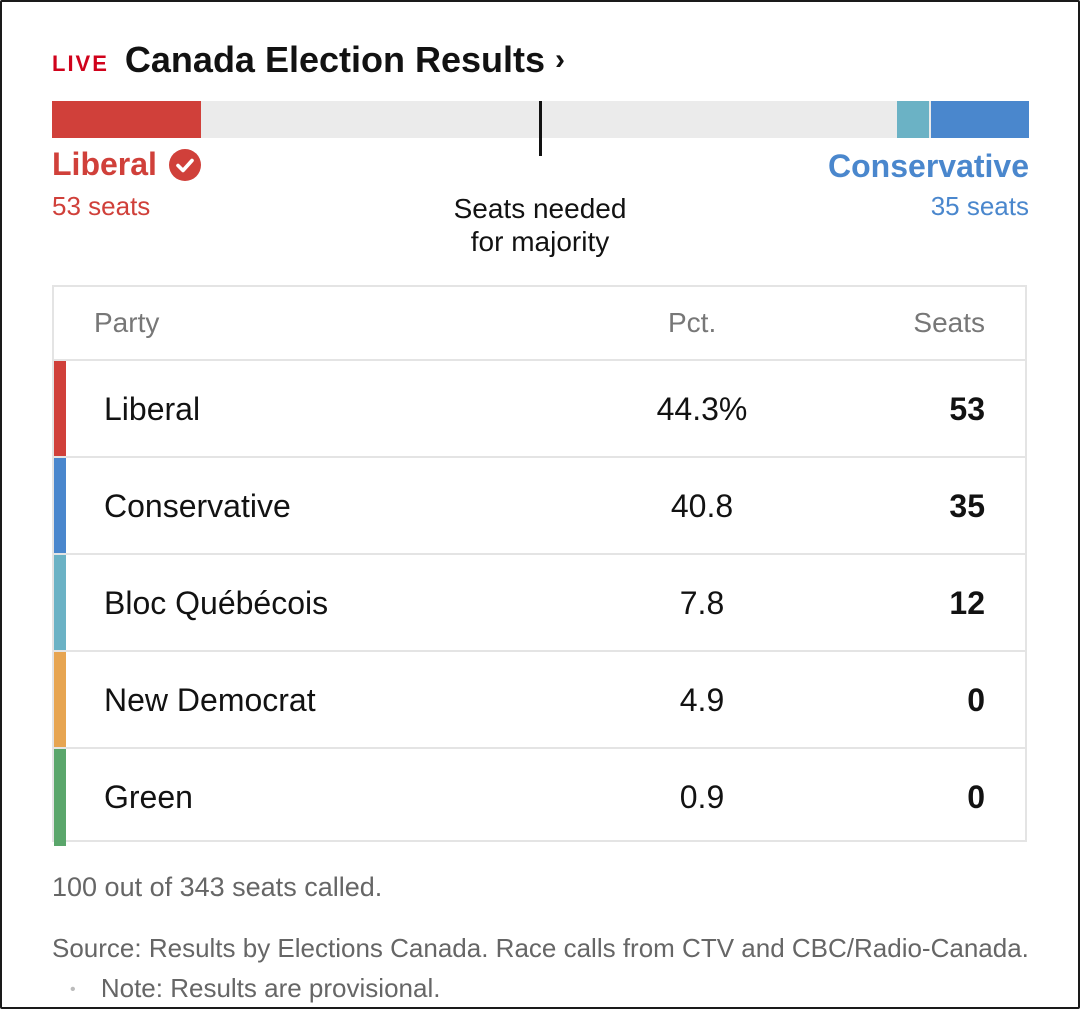  I want to click on party-name: Conservative, so click(197, 506).